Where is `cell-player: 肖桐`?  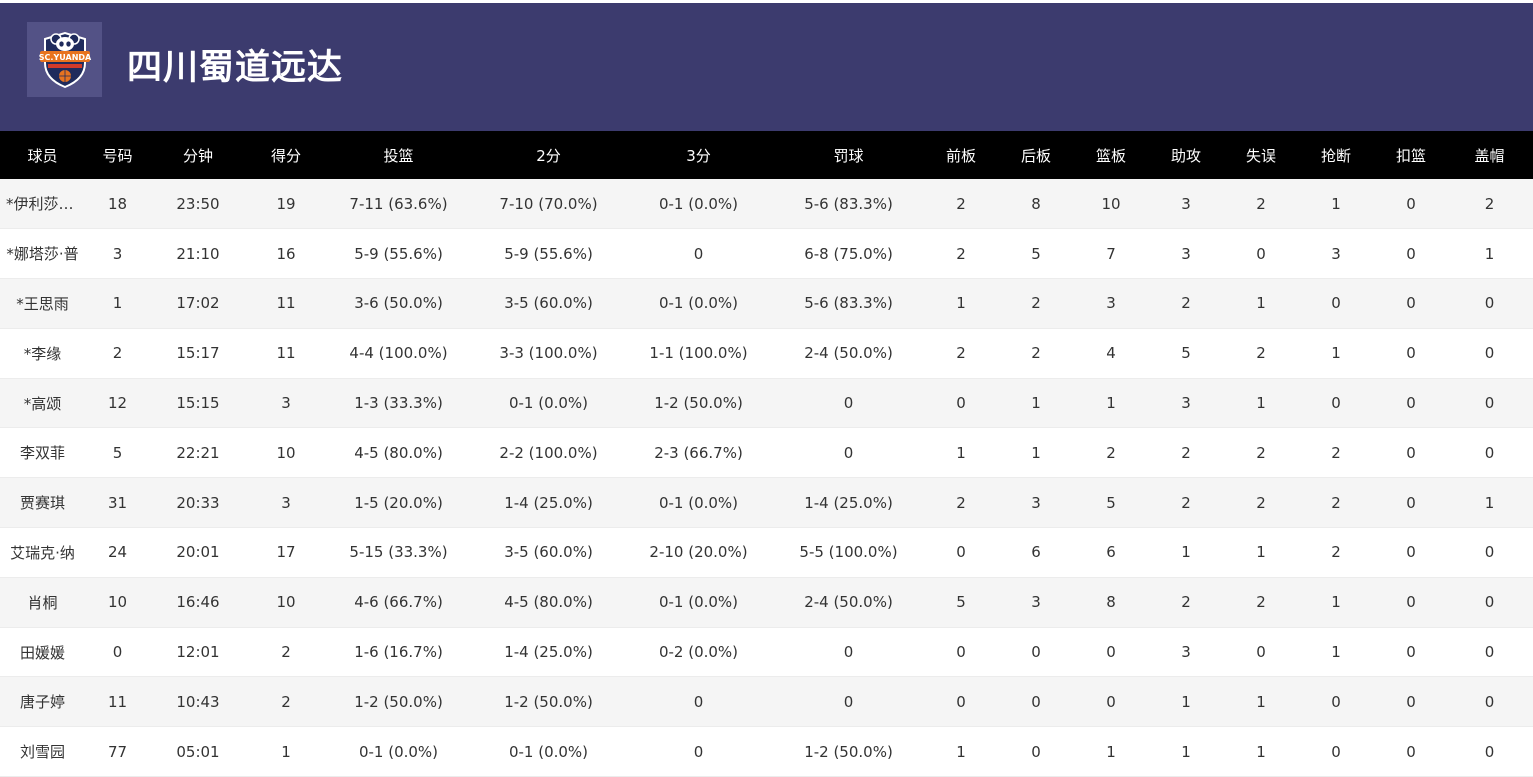 cell-player: 肖桐 is located at coordinates (42, 602).